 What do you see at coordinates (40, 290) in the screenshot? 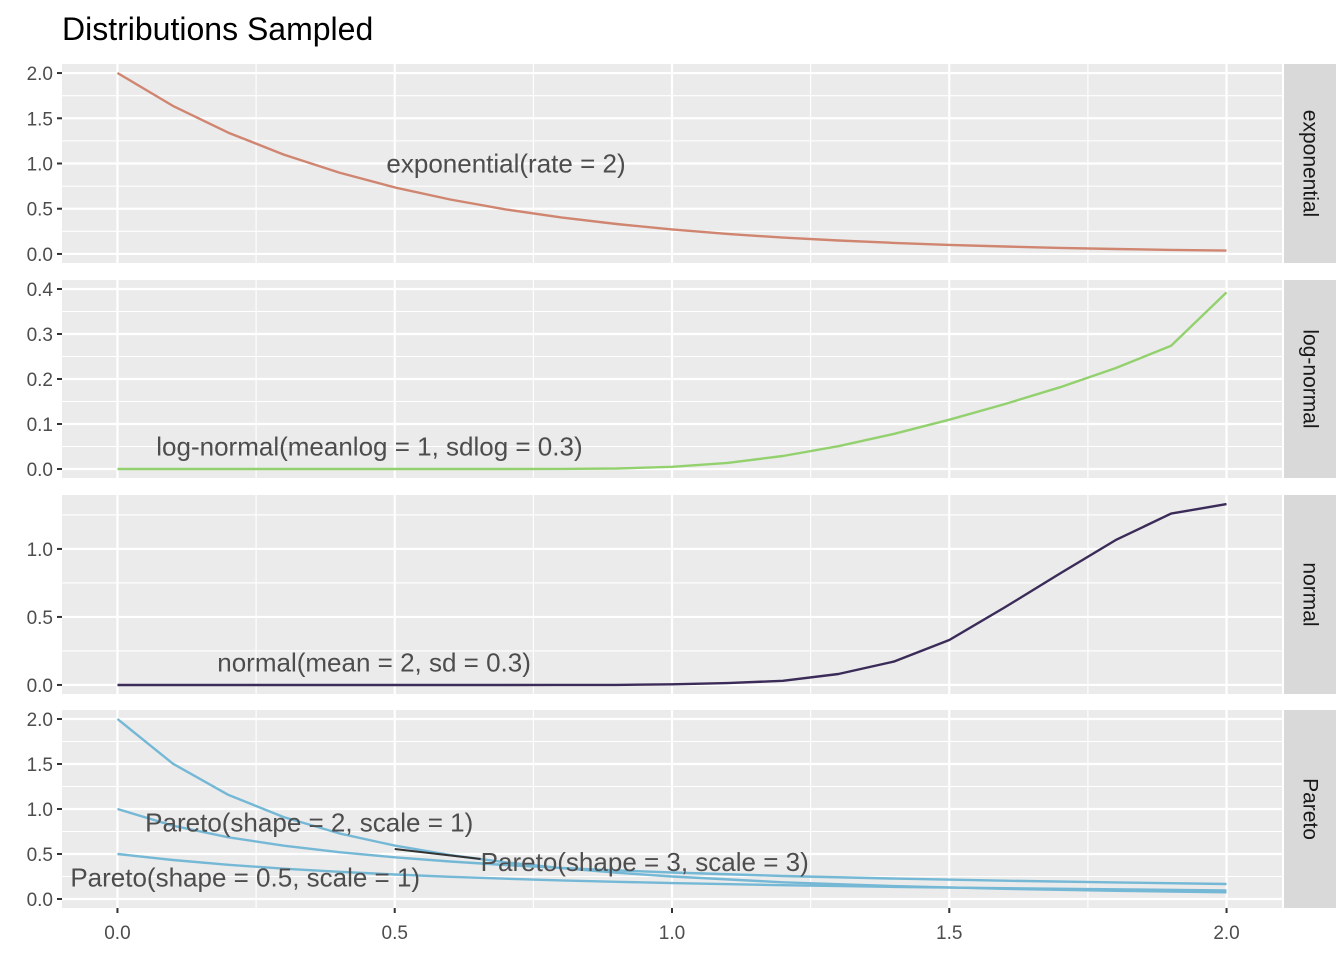
I see `y-tick-label: 0.4` at bounding box center [40, 290].